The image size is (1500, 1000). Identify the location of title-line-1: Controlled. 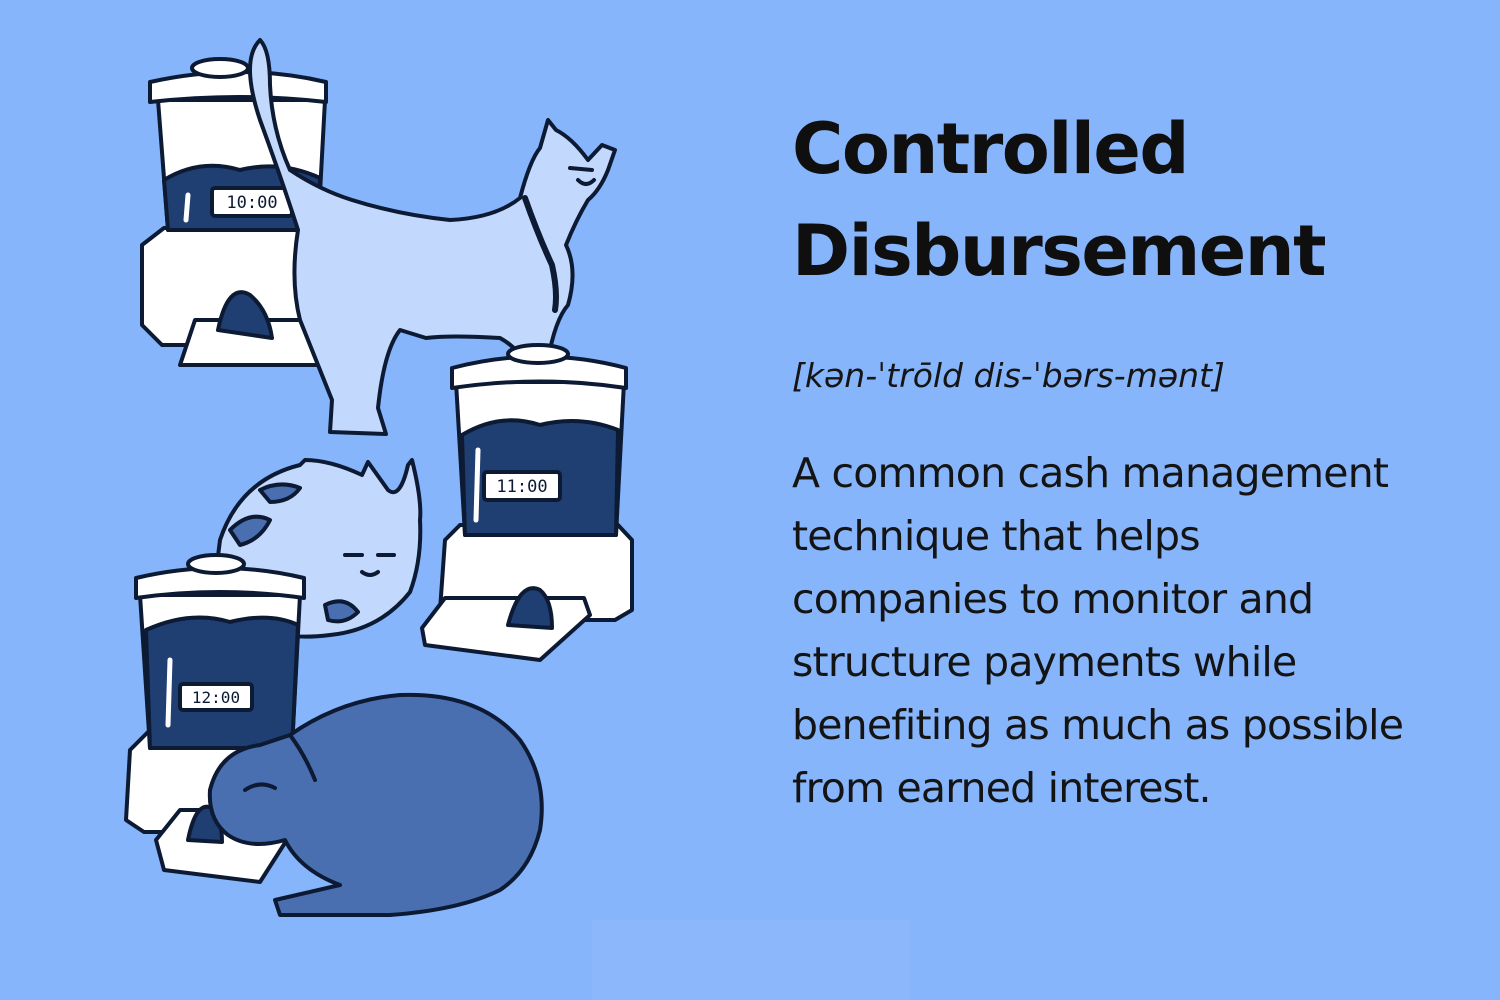
(990, 149).